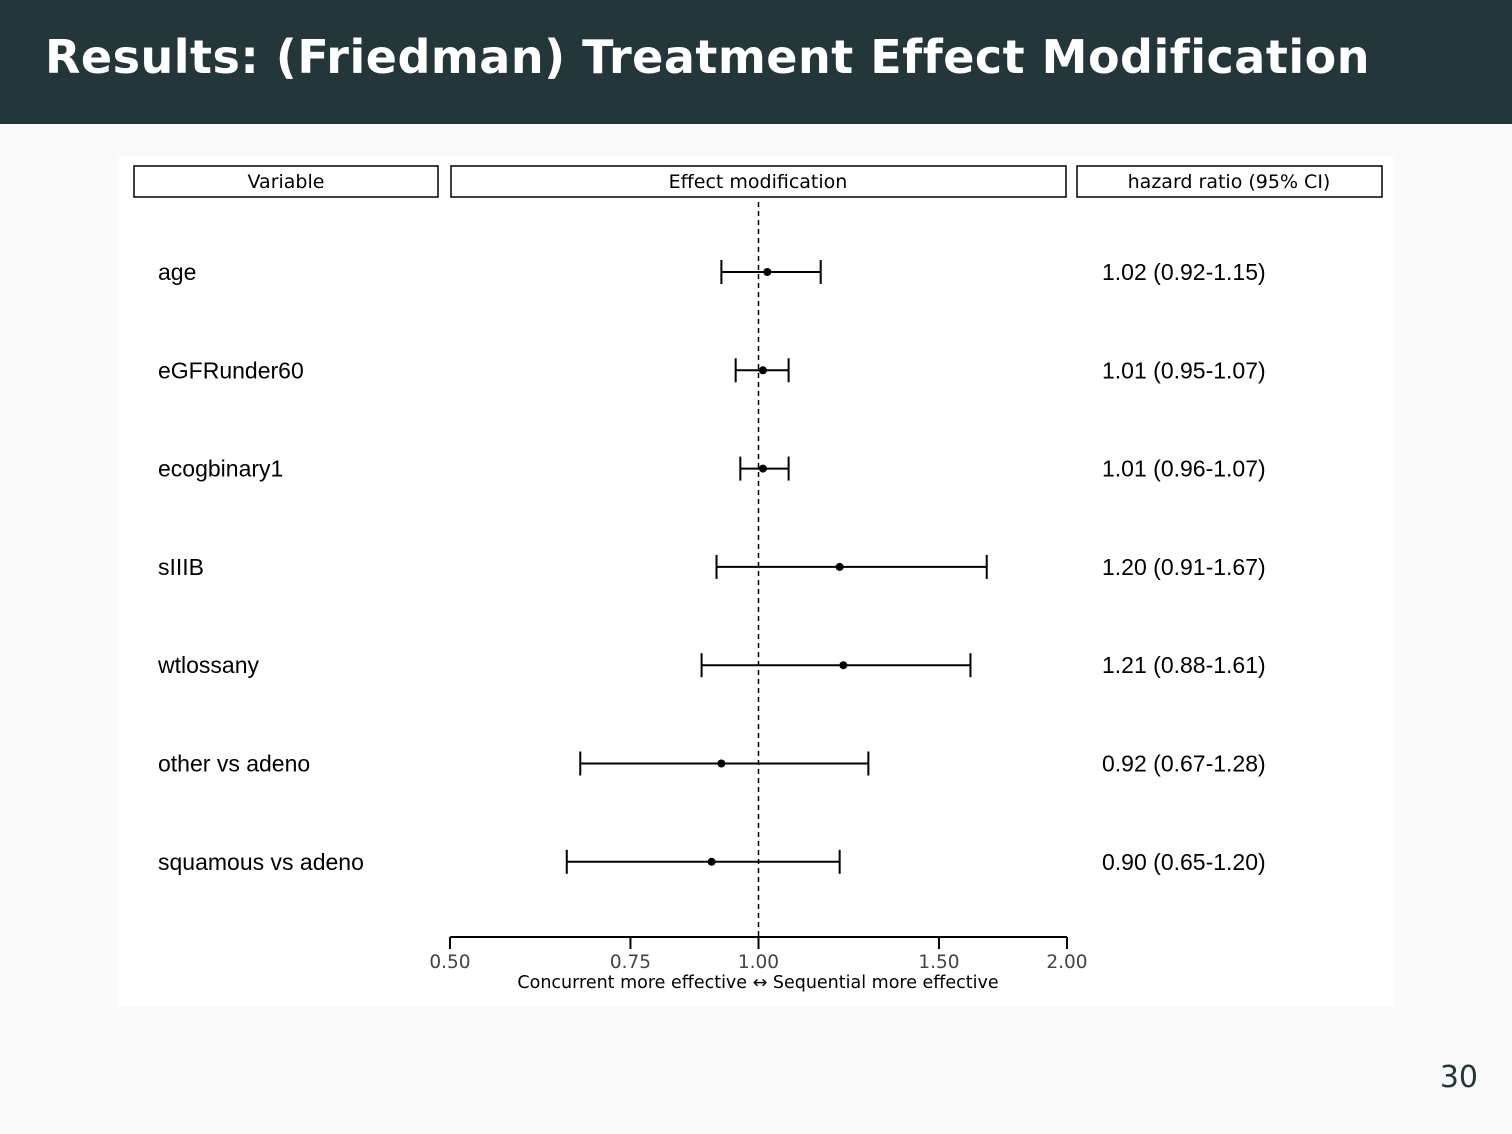 Image resolution: width=1512 pixels, height=1134 pixels. What do you see at coordinates (261, 862) in the screenshot?
I see `row-variable-label: squamous vs adeno` at bounding box center [261, 862].